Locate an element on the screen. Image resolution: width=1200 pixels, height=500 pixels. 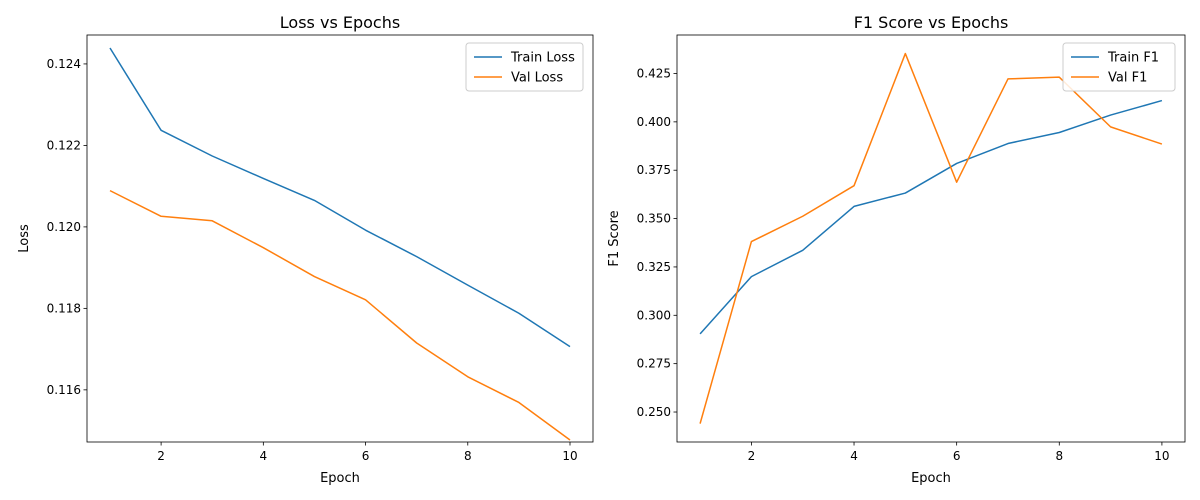
y-tick-label: 0.116 is located at coordinates (64, 390).